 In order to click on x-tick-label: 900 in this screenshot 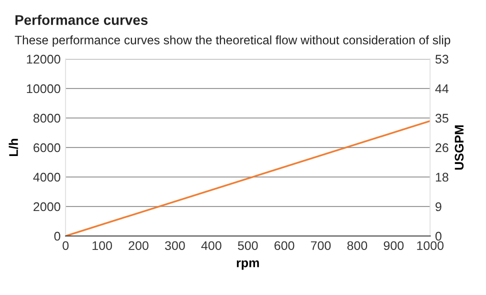, I will do `click(394, 245)`.